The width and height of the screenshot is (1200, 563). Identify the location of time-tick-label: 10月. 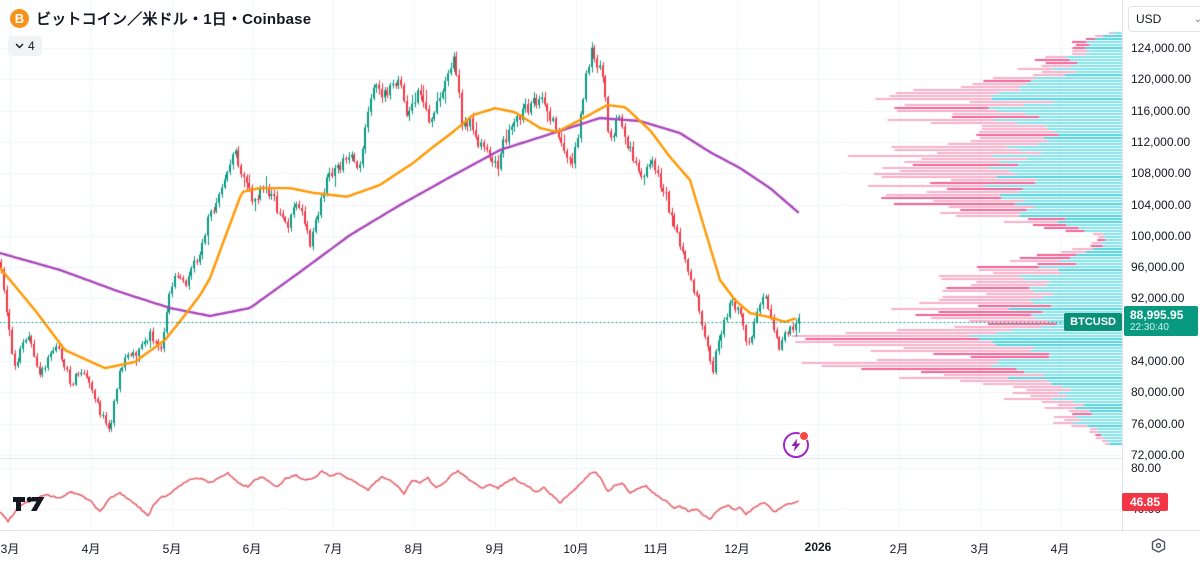
(576, 549).